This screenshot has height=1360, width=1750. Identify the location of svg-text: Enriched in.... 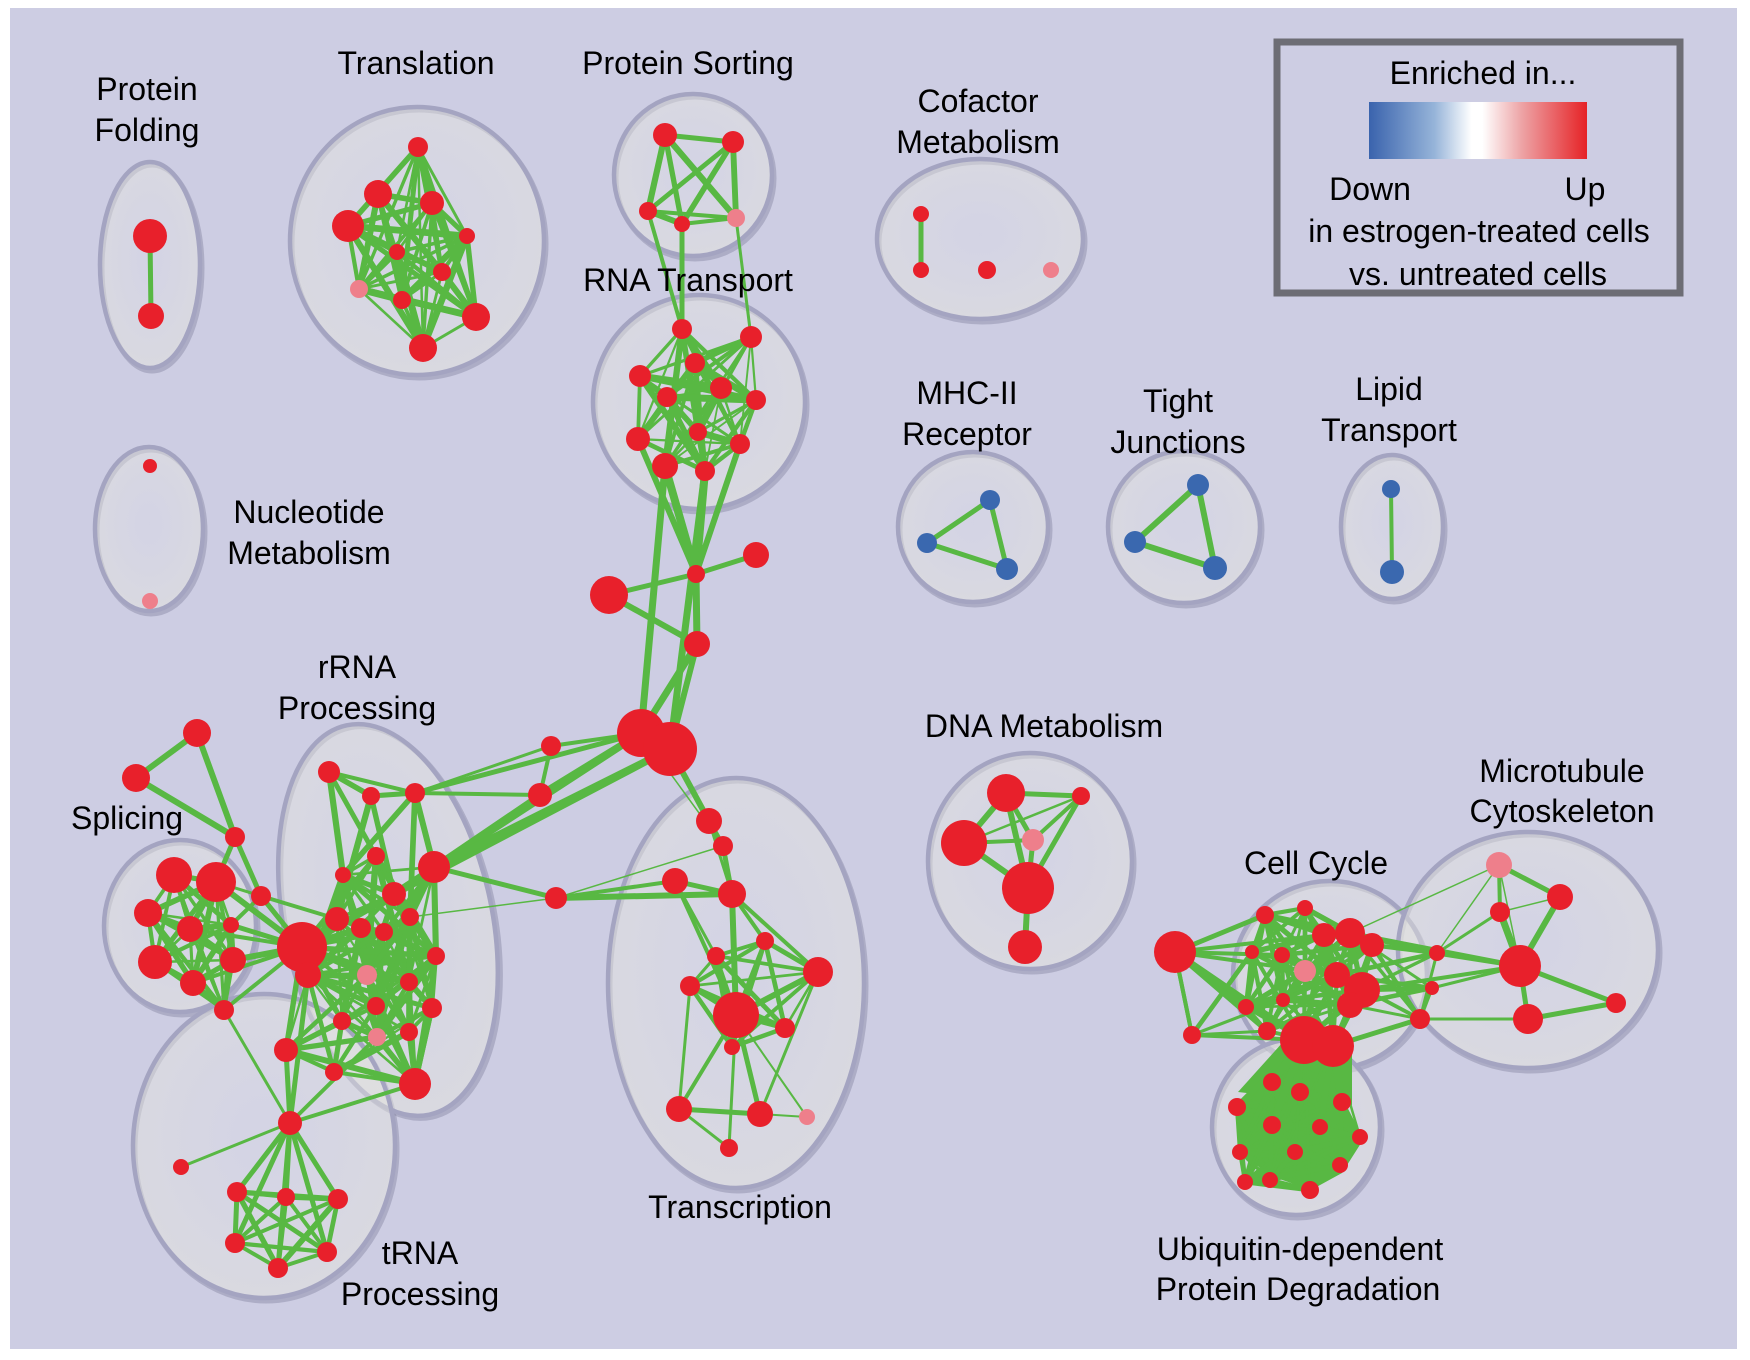
(1483, 73).